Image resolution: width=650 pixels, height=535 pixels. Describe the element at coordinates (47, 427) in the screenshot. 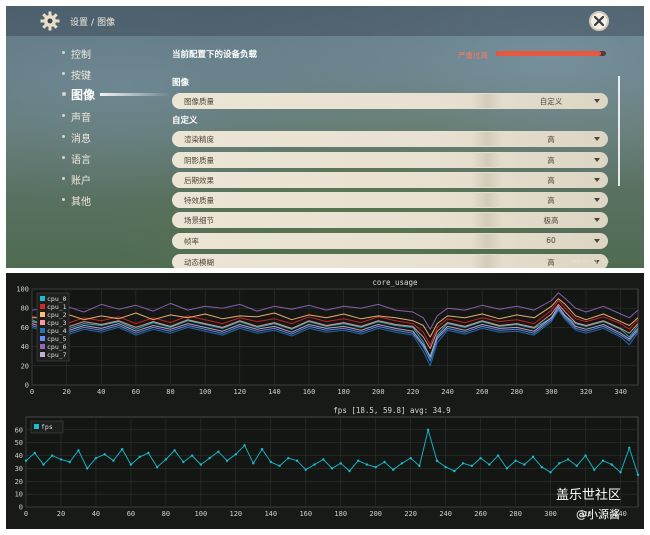

I see `fps-legend-label: fps` at that location.